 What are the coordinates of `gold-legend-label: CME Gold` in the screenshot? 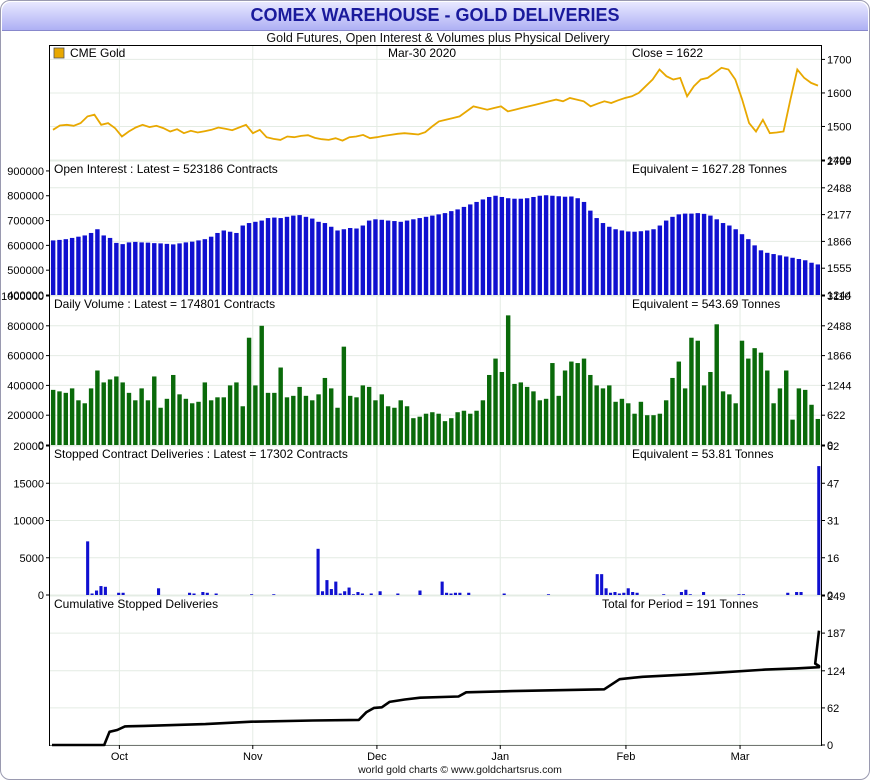 It's located at (97, 53).